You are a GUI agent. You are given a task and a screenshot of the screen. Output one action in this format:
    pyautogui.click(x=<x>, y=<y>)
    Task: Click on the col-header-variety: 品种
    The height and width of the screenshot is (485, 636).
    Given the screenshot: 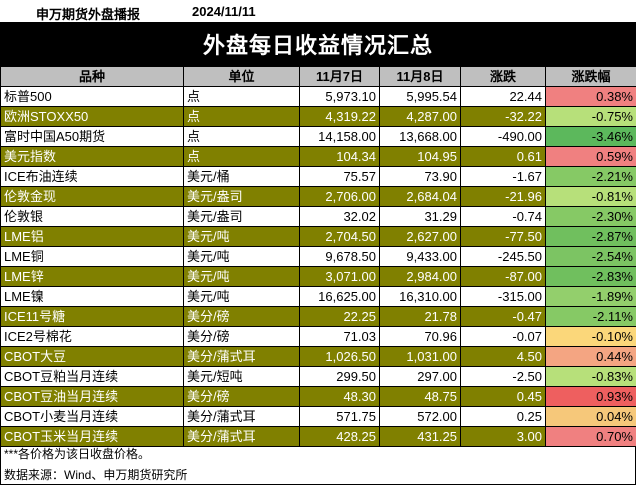 What is the action you would take?
    pyautogui.click(x=92, y=76)
    